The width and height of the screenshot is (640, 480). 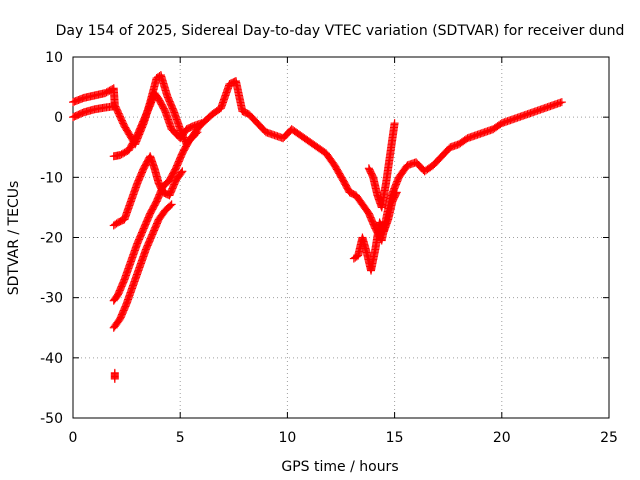 What do you see at coordinates (58, 118) in the screenshot?
I see `y-tick-label: 0` at bounding box center [58, 118].